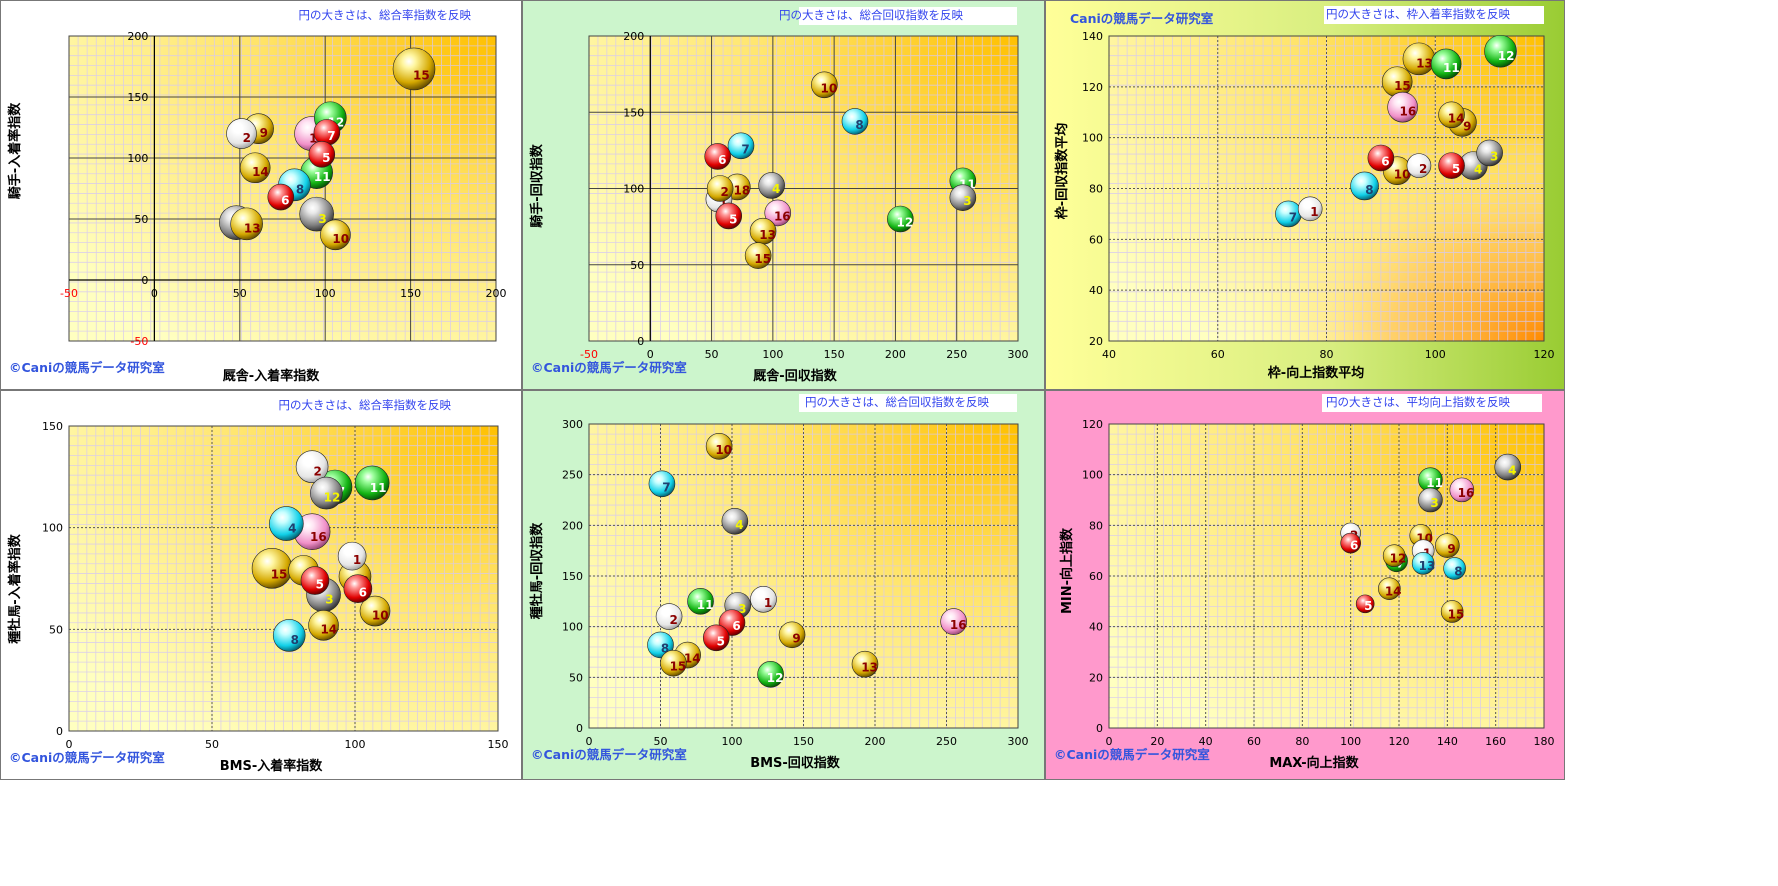  I want to click on y-axis-title: 種牡馬-入着率指数, so click(15, 588).